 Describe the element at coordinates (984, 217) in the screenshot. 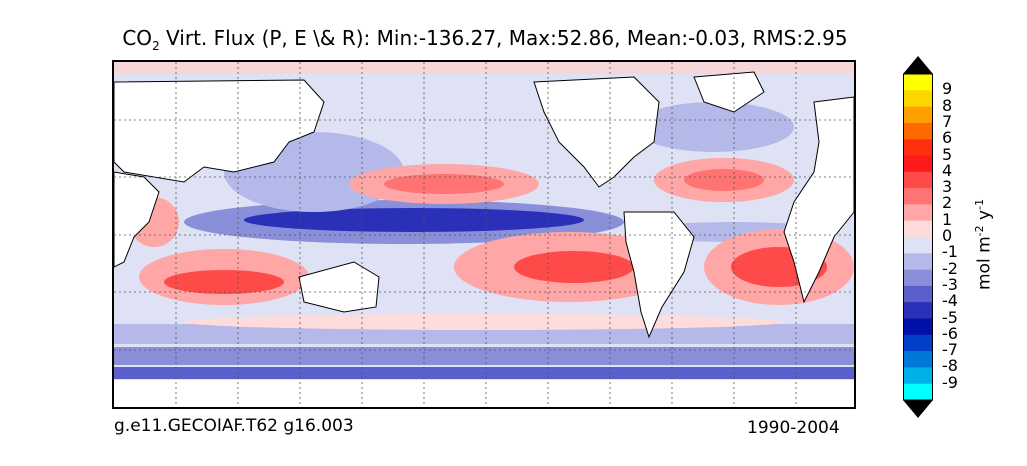

I see `unit-mid: y` at that location.